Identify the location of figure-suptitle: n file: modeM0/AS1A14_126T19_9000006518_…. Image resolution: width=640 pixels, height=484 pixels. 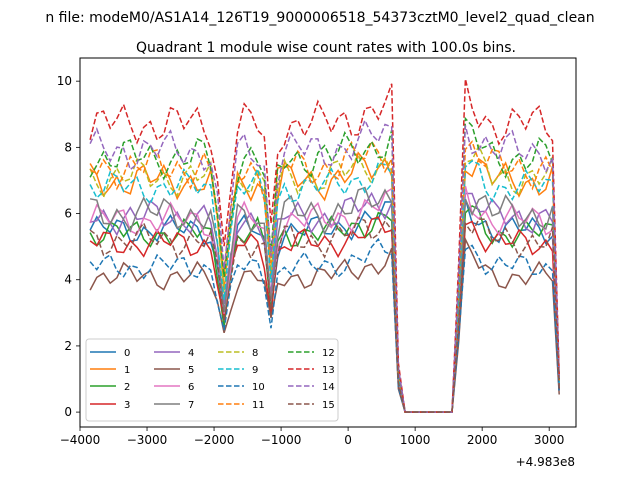
(319, 18).